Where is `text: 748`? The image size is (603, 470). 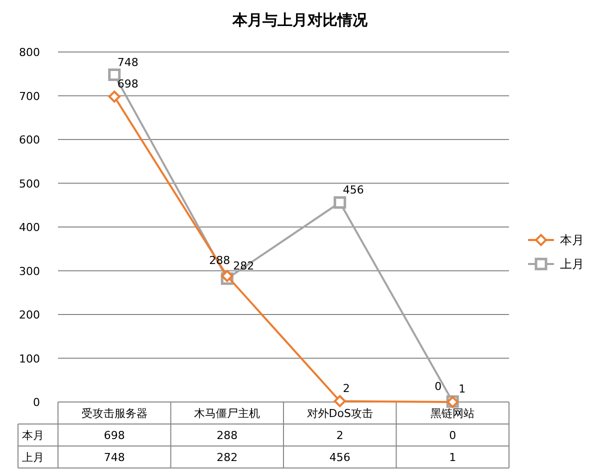
text: 748 is located at coordinates (127, 62).